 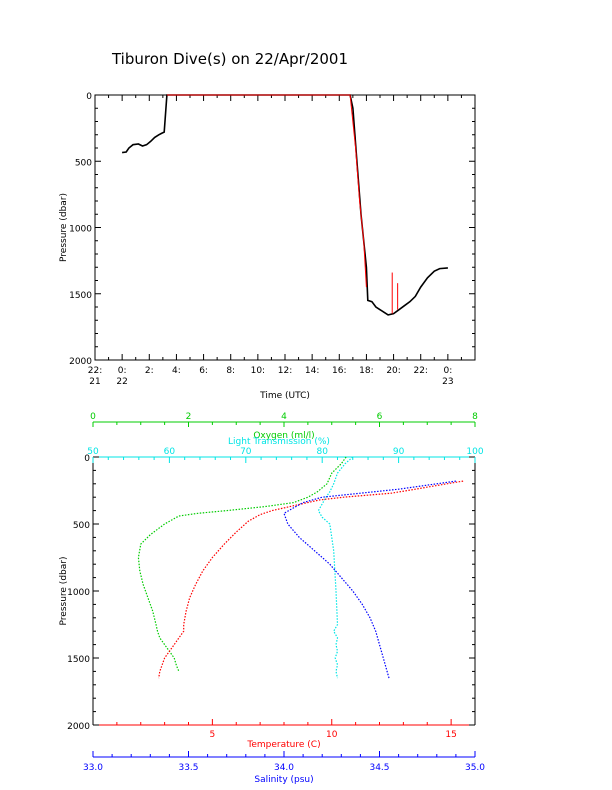 I want to click on profile-series-temperature, so click(x=311, y=579).